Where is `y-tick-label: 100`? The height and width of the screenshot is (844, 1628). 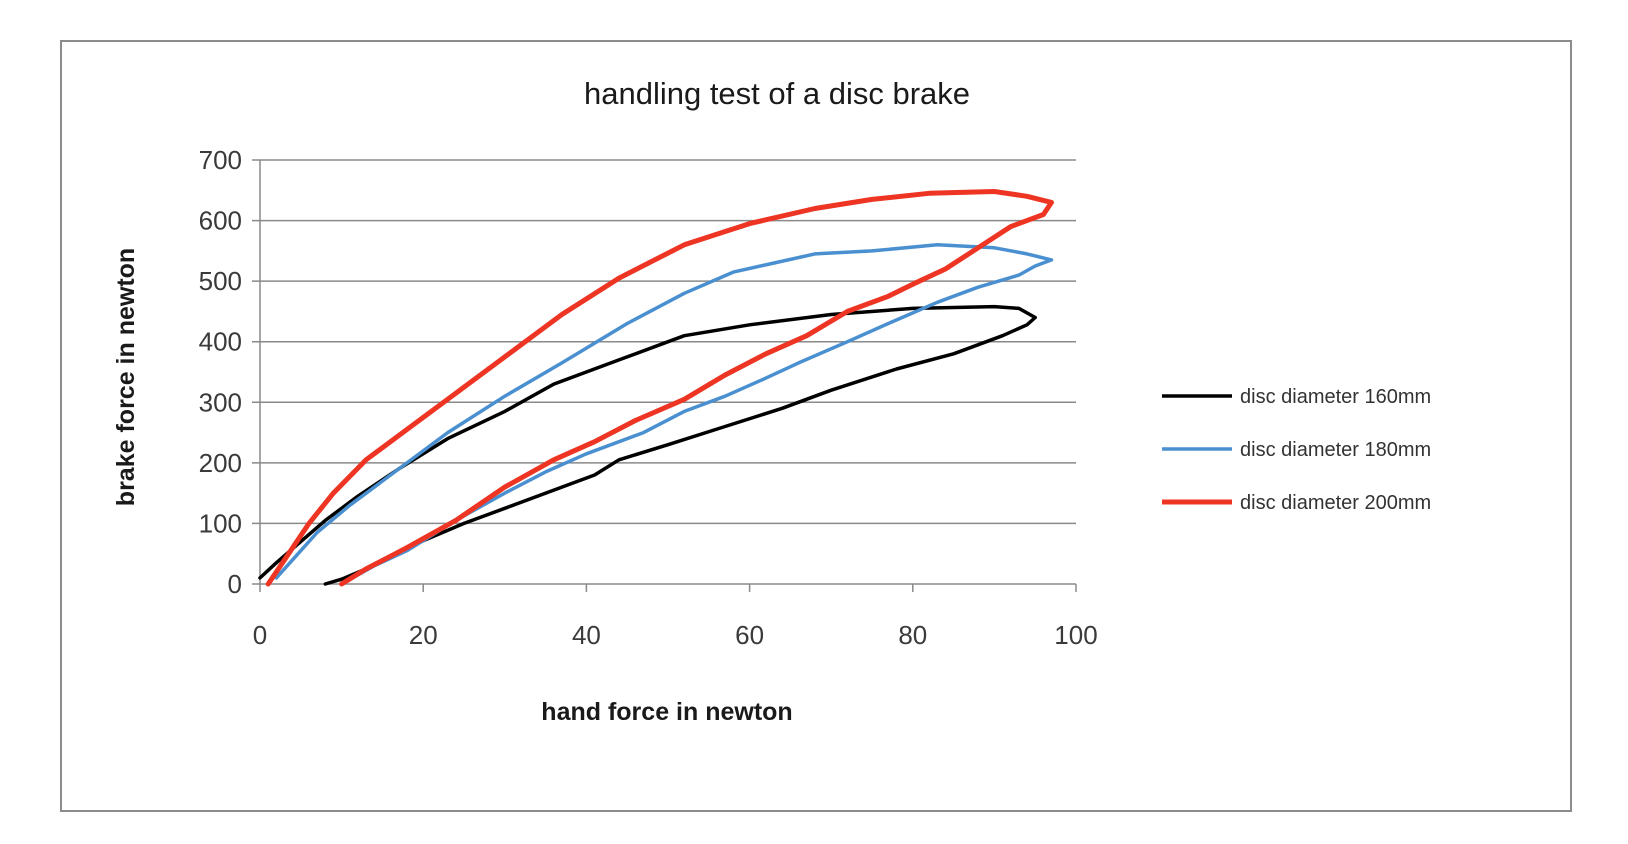 y-tick-label: 100 is located at coordinates (220, 523).